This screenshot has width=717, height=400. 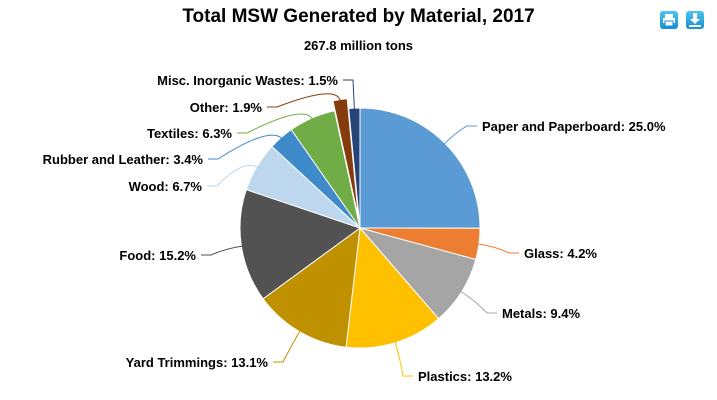 What do you see at coordinates (541, 313) in the screenshot?
I see `data-label: Metals: 9.4%` at bounding box center [541, 313].